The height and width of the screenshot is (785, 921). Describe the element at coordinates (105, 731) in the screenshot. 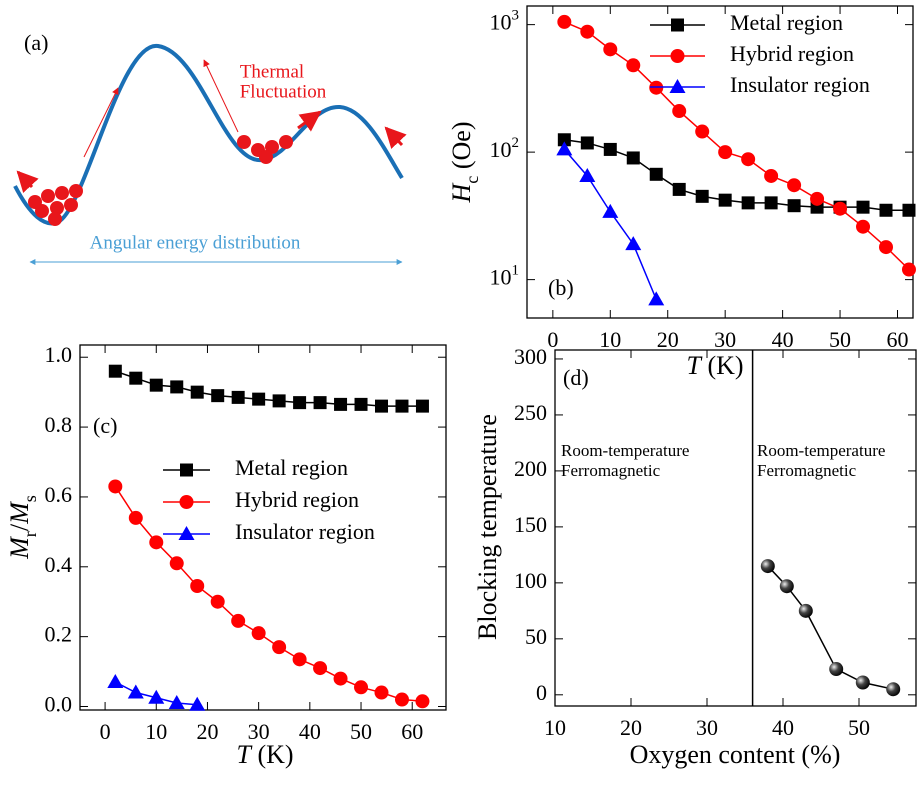

I see `x-tick-label: 0` at that location.